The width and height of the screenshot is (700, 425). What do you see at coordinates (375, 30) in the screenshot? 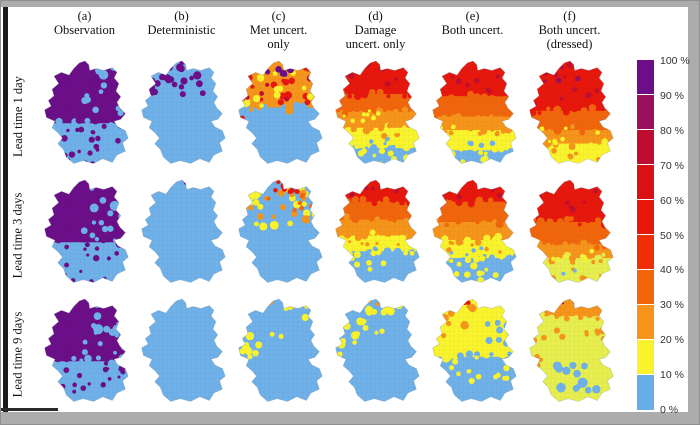
I see `column-header-d: (d) Damage uncert. only` at bounding box center [375, 30].